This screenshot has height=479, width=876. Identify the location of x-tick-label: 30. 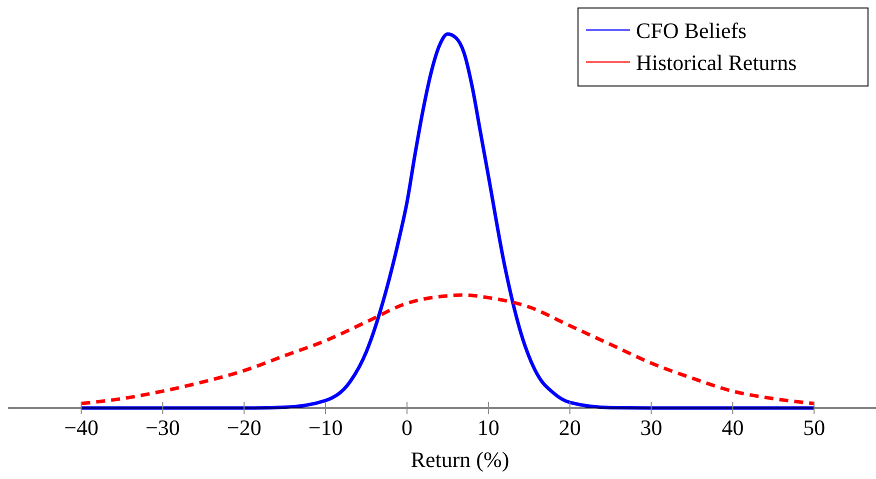
(651, 427).